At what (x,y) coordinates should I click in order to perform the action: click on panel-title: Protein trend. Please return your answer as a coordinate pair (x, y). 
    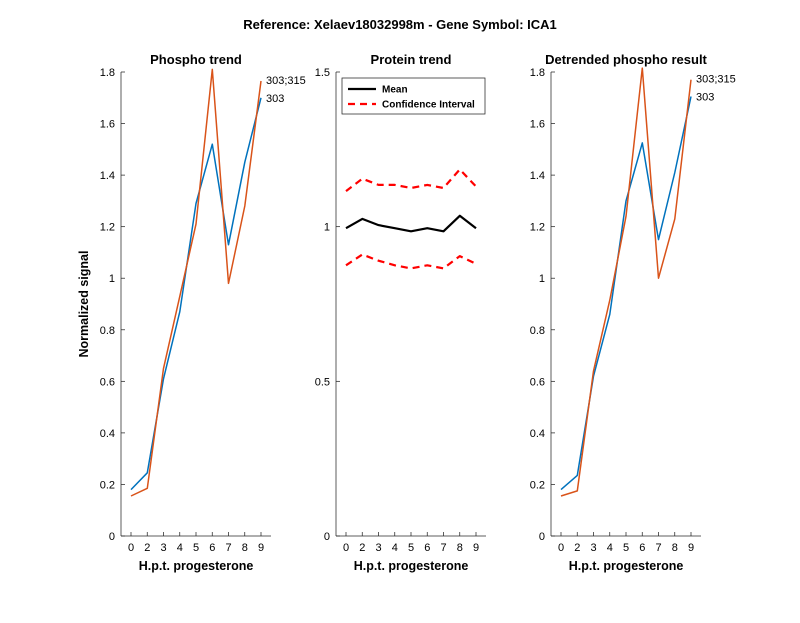
    Looking at the image, I should click on (411, 59).